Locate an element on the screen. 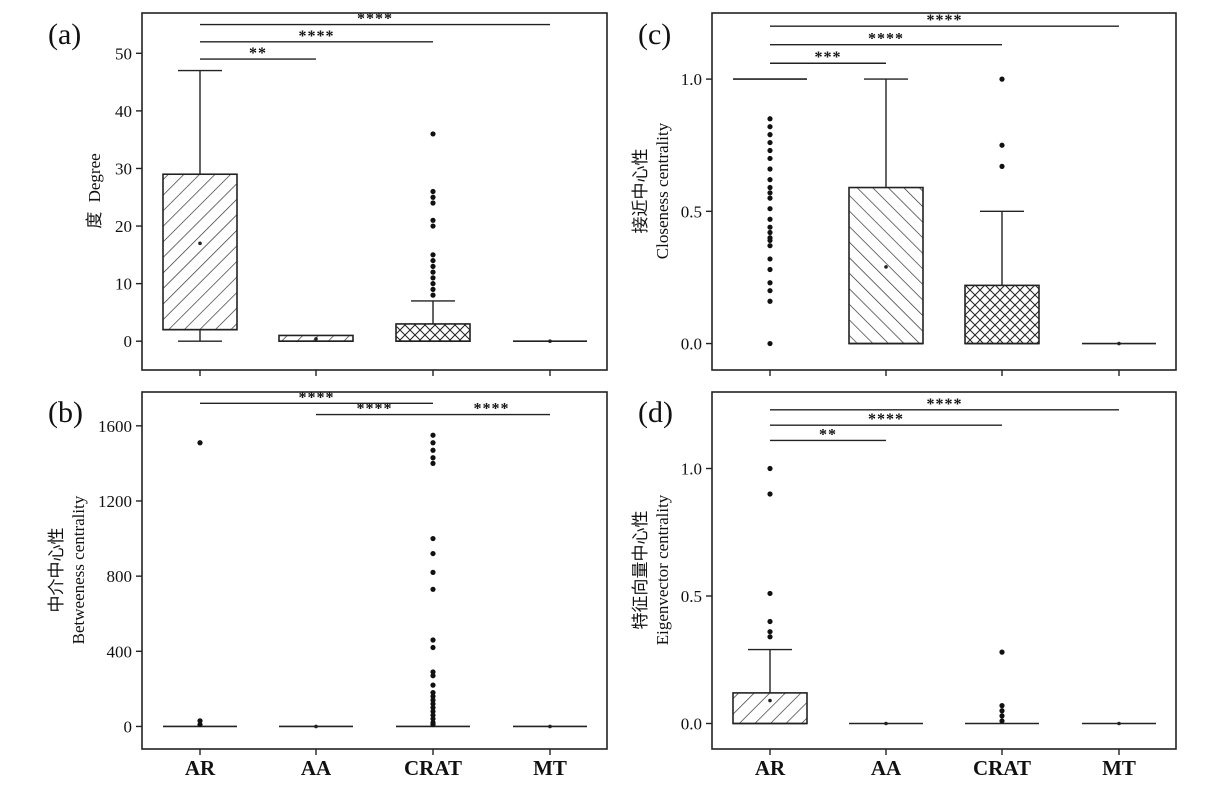 The image size is (1213, 809). x-label-right-ar: AR is located at coordinates (770, 768).